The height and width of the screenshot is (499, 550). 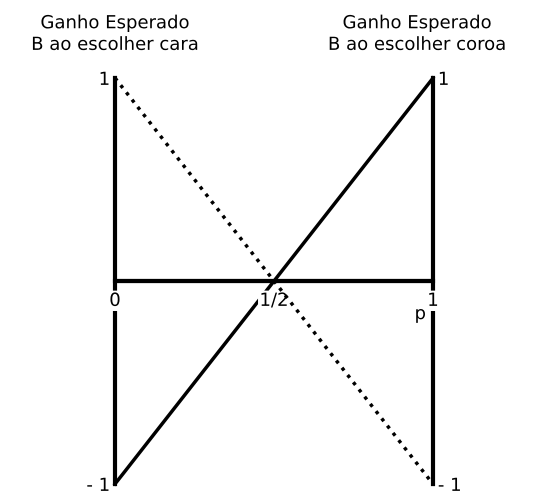 What do you see at coordinates (433, 299) in the screenshot?
I see `x-tick-label: 1` at bounding box center [433, 299].